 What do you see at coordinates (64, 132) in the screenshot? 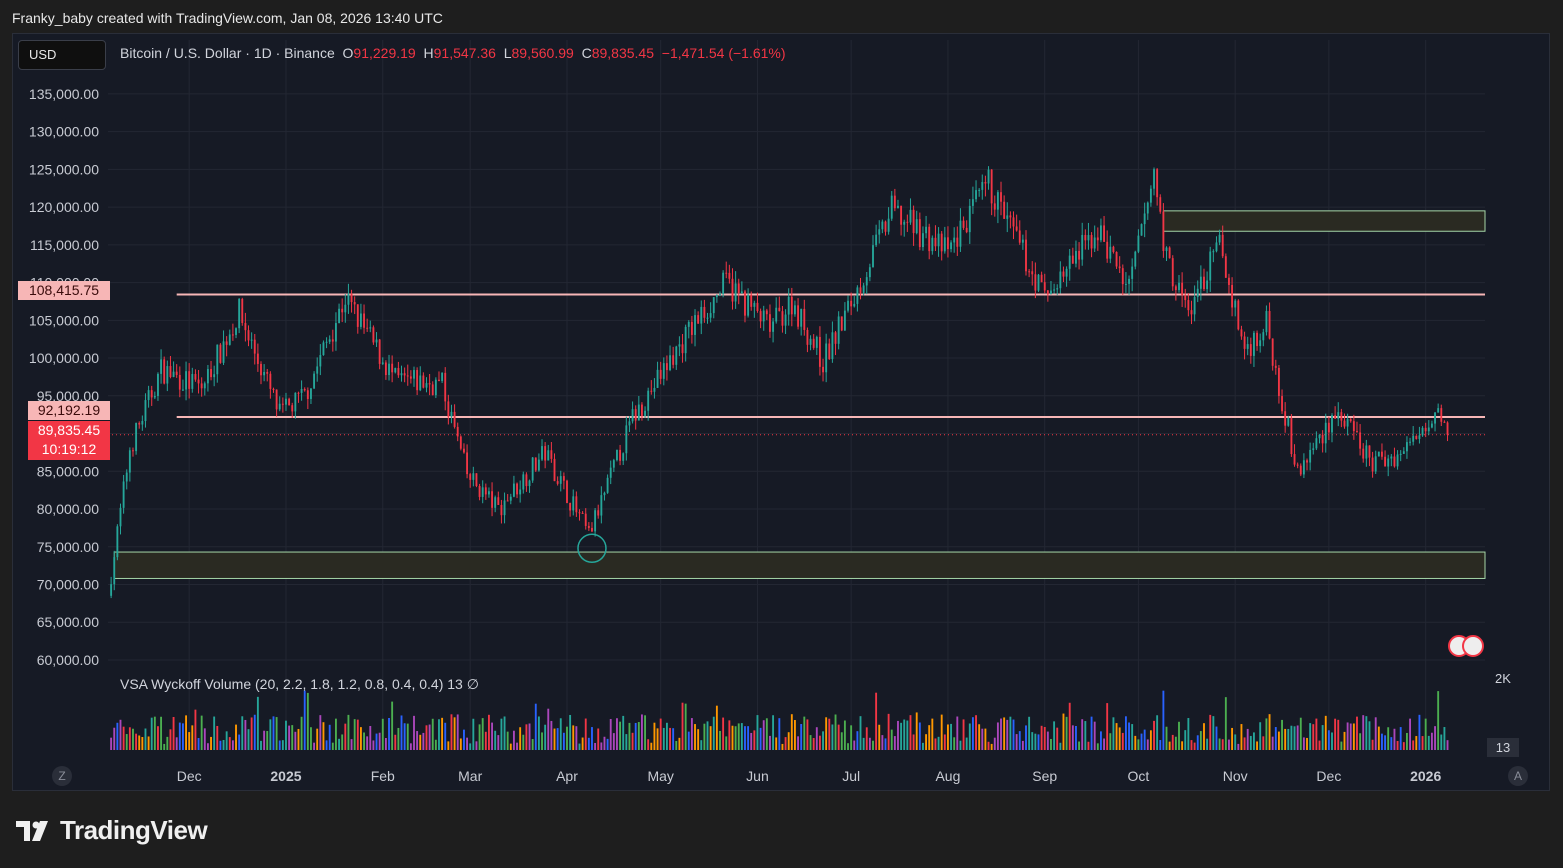
I see `y-tick-label: 130,000.00` at bounding box center [64, 132].